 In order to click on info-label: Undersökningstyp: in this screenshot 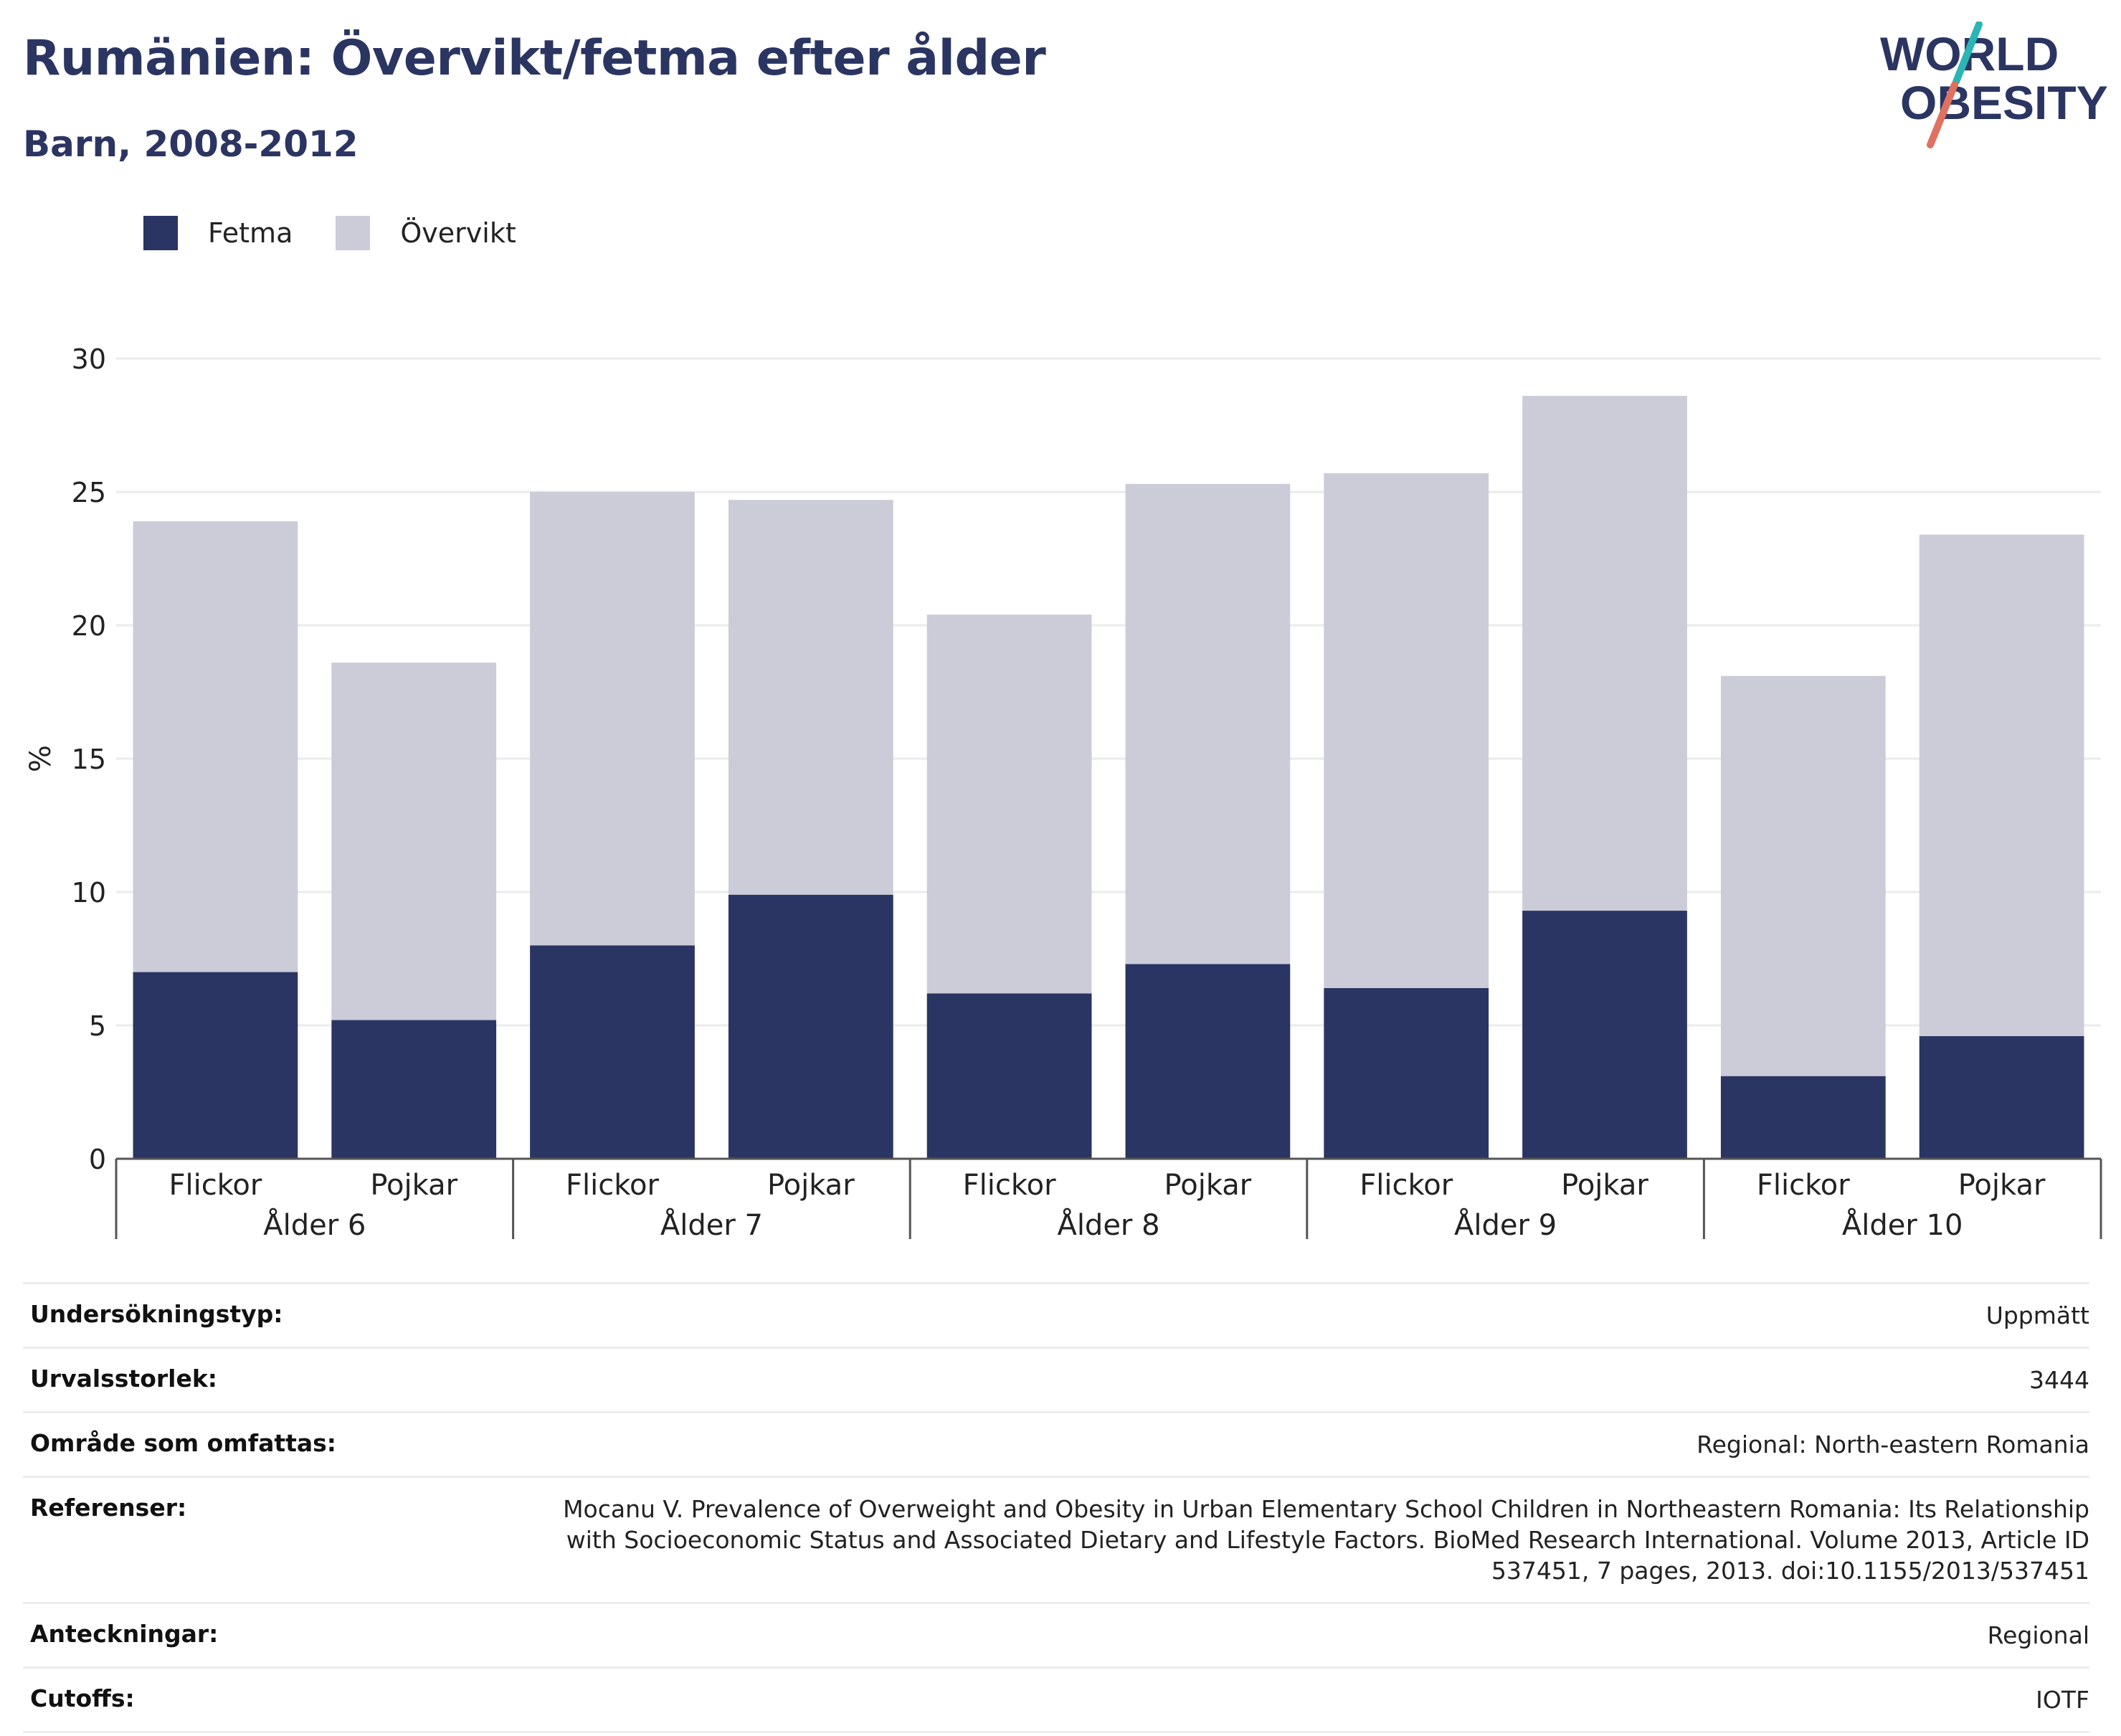, I will do `click(156, 1314)`.